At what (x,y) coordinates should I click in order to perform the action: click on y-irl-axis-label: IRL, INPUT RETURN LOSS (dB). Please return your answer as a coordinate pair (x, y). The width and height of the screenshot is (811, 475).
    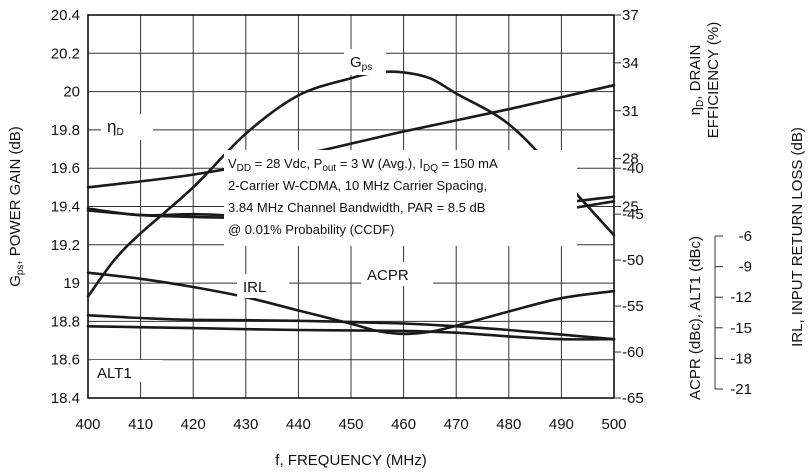
    Looking at the image, I should click on (797, 237).